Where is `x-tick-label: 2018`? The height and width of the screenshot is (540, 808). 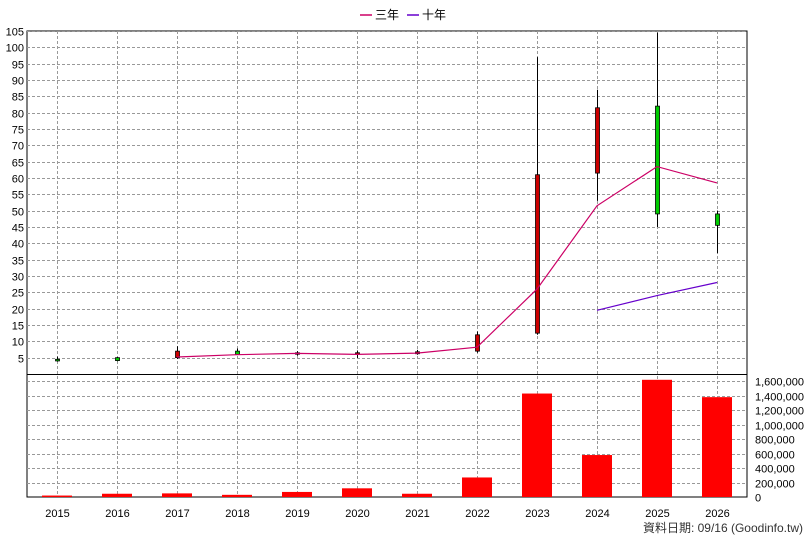 x-tick-label: 2018 is located at coordinates (237, 514).